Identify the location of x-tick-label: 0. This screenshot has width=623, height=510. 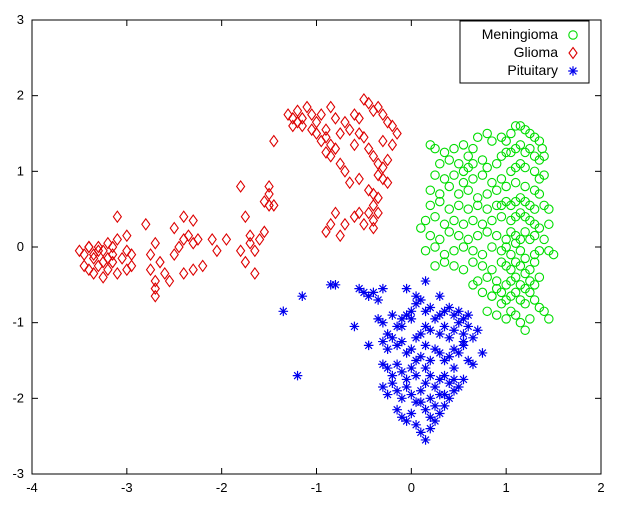
(411, 487).